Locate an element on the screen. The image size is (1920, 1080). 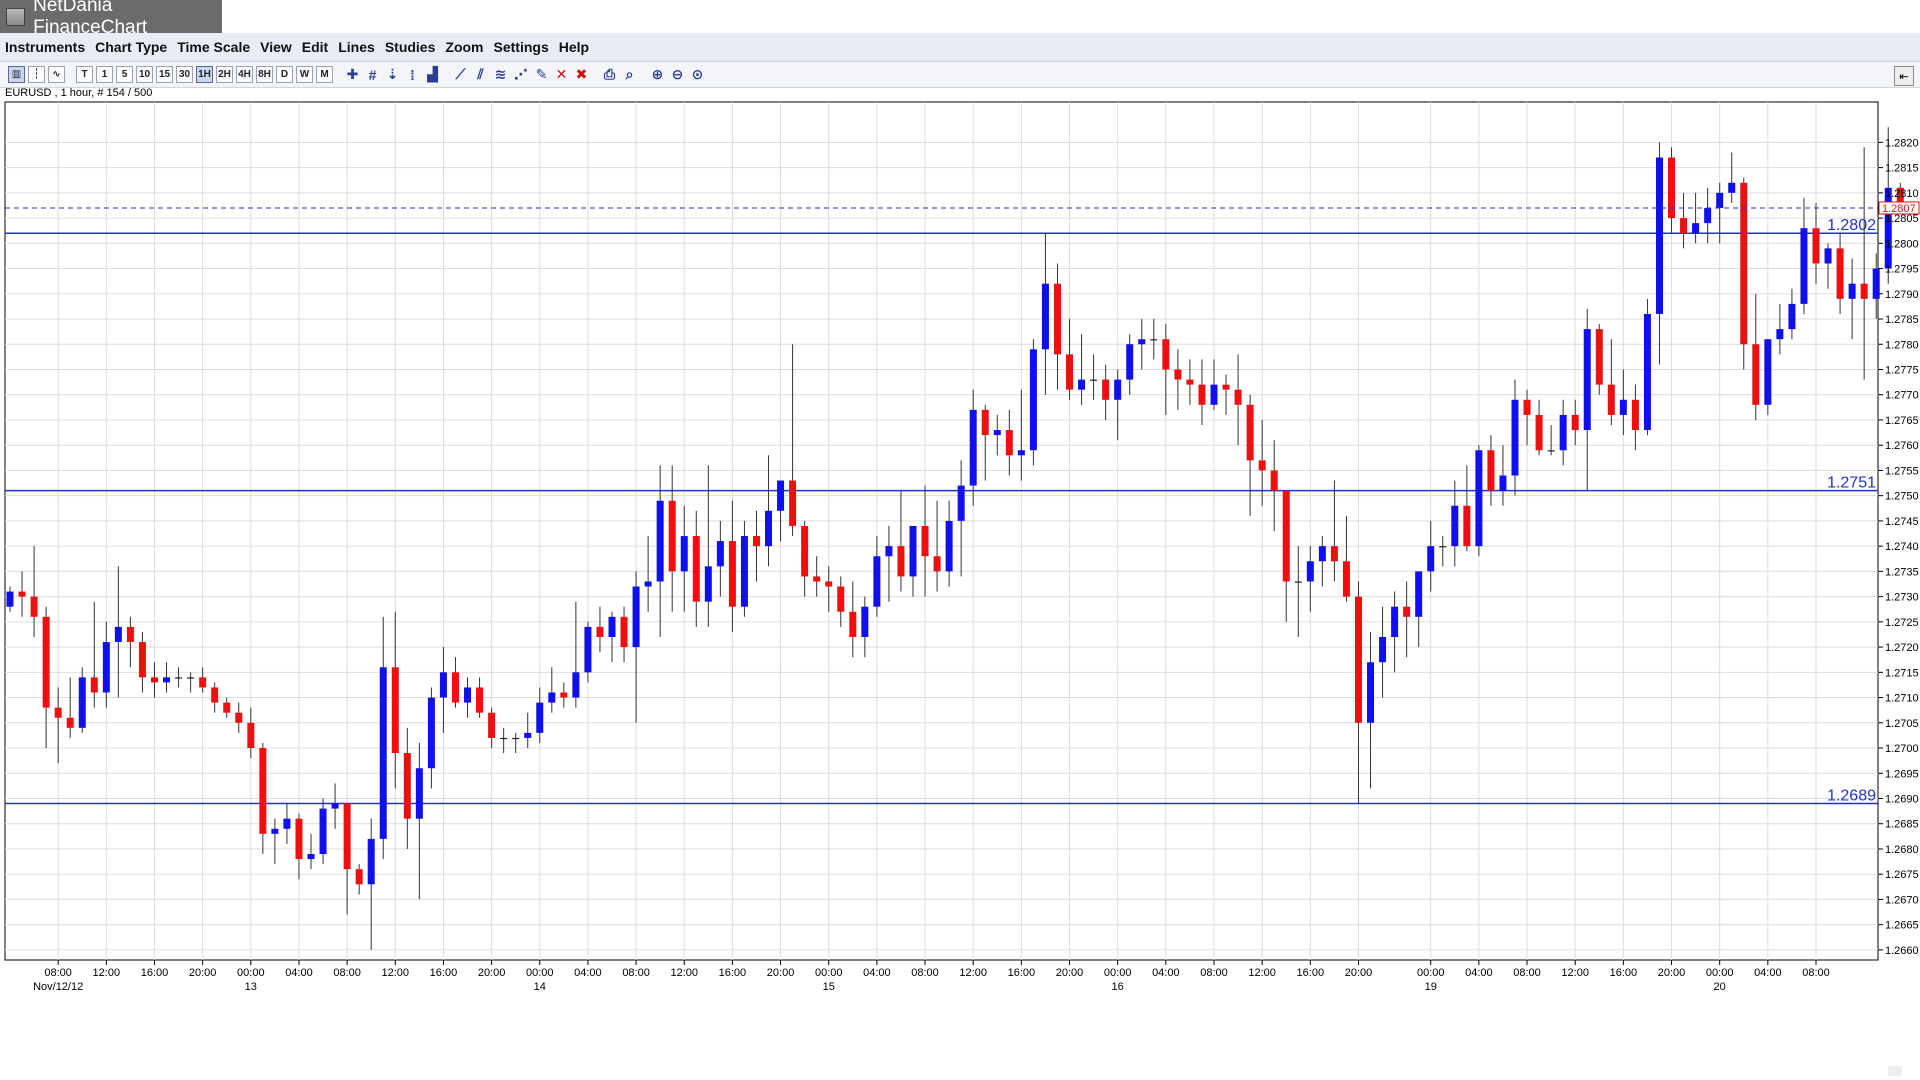
delete-all-icon: ✖ is located at coordinates (581, 74).